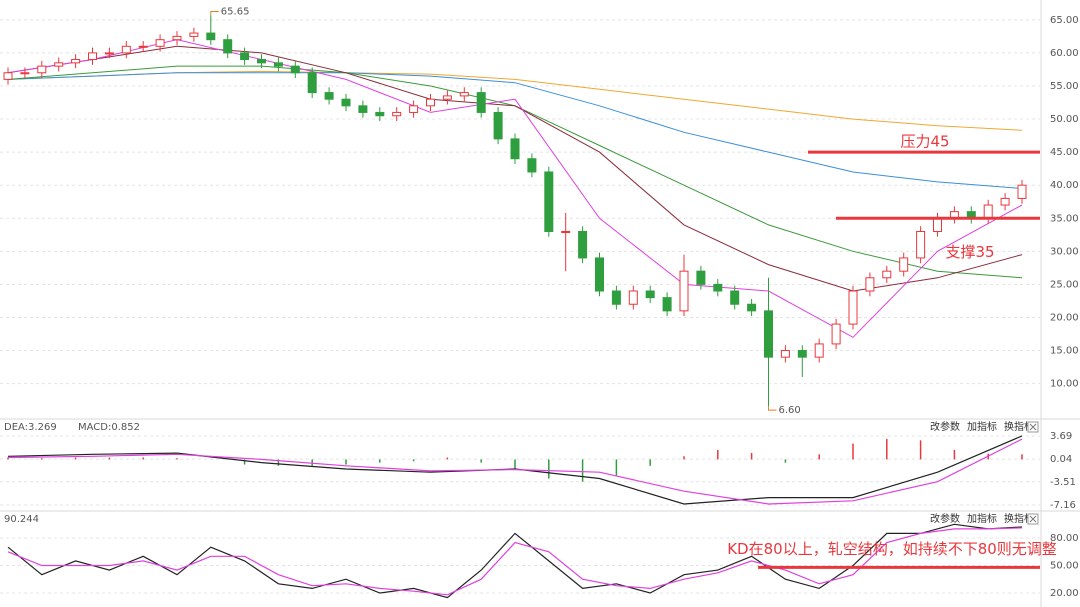  What do you see at coordinates (892, 549) in the screenshot?
I see `level-label: KD在80以上，轧空结构，如持续不下80则无调整` at bounding box center [892, 549].